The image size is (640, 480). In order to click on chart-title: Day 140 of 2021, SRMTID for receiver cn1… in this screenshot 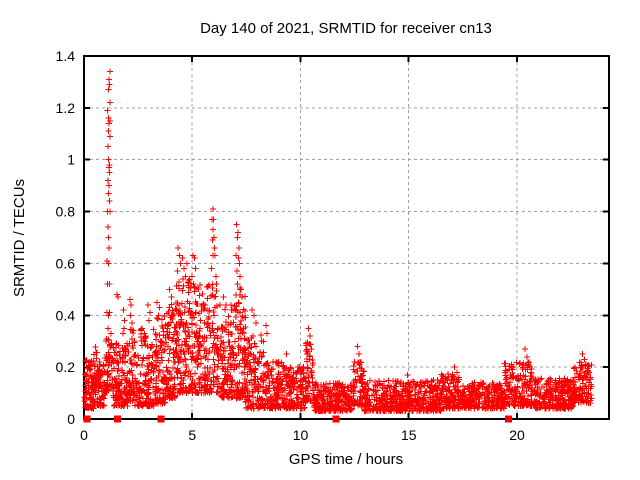, I will do `click(346, 28)`.